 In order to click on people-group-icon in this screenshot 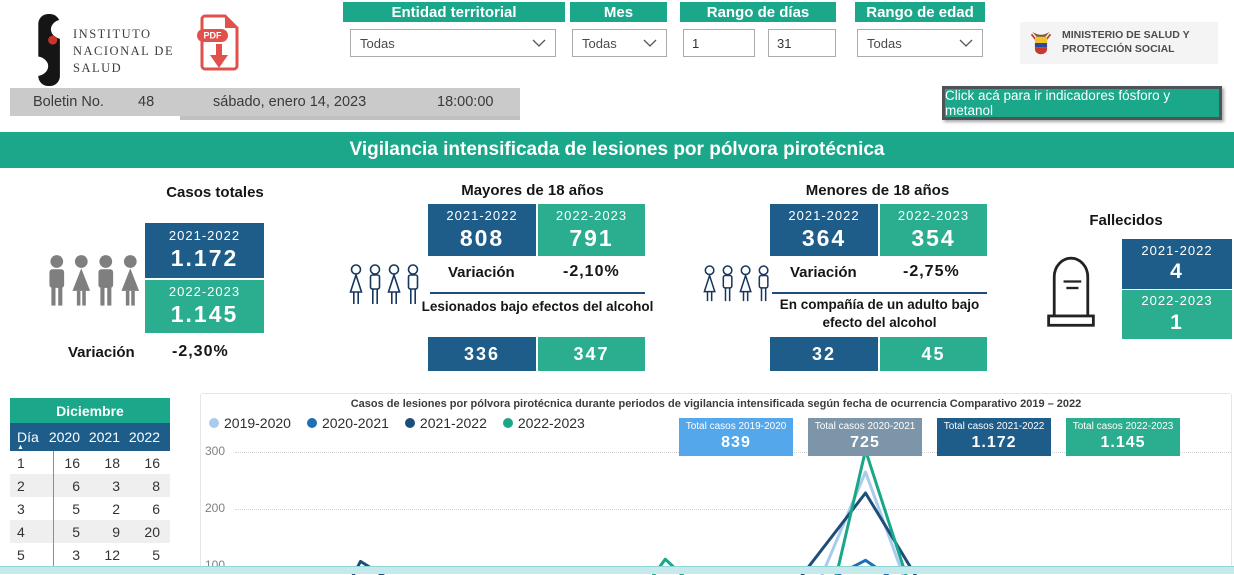, I will do `click(95, 286)`.